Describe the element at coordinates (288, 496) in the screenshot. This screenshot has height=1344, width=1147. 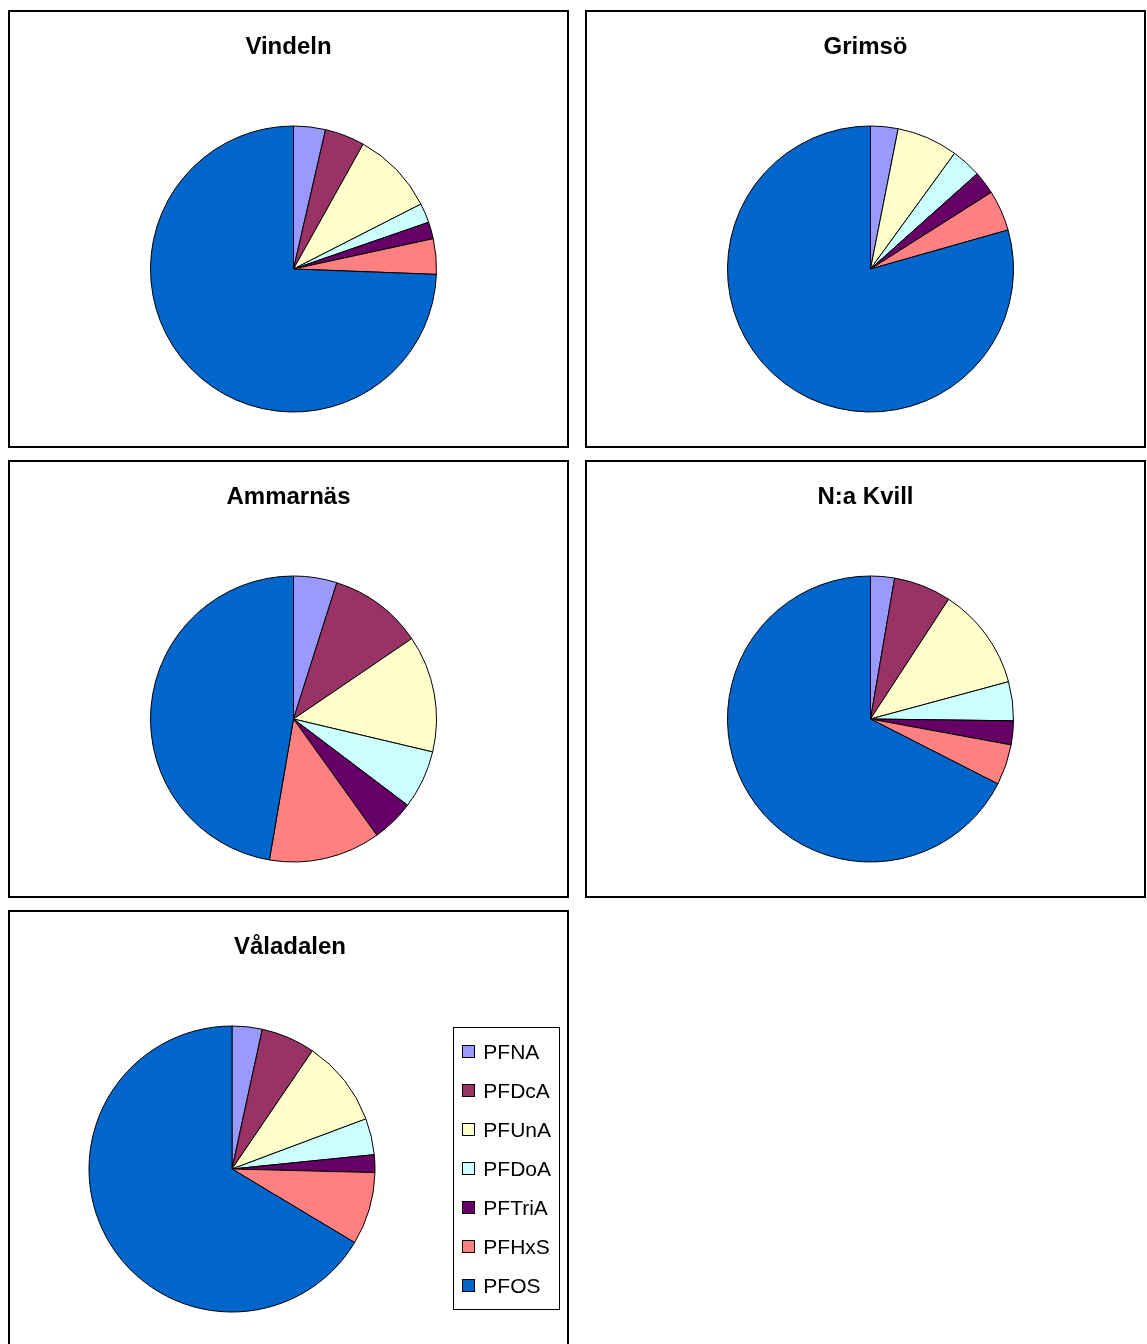
I see `chart-title: Ammarnäs` at that location.